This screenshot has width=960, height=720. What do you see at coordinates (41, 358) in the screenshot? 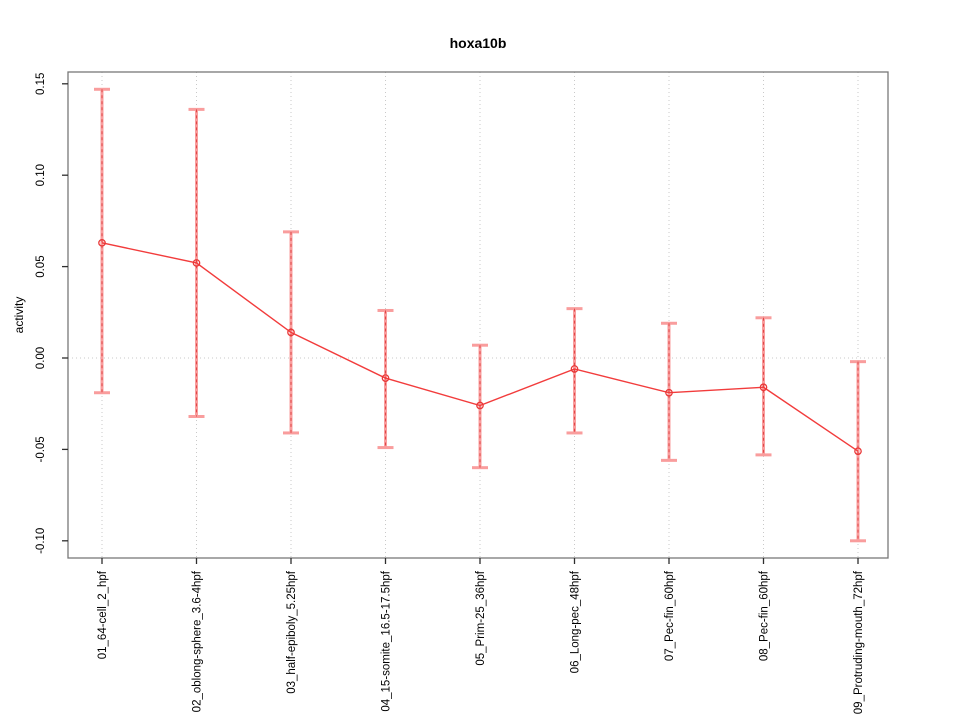
I see `y-tick-label: 0.00` at bounding box center [41, 358].